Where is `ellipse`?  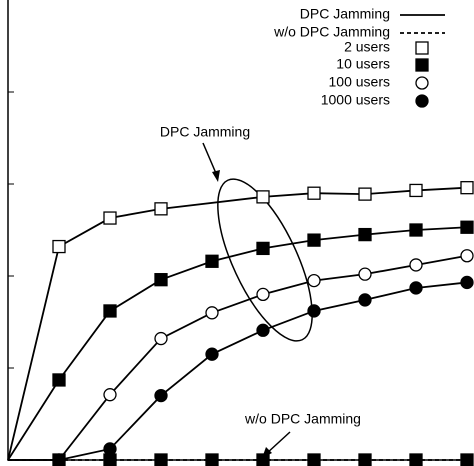
ellipse is located at coordinates (265, 260).